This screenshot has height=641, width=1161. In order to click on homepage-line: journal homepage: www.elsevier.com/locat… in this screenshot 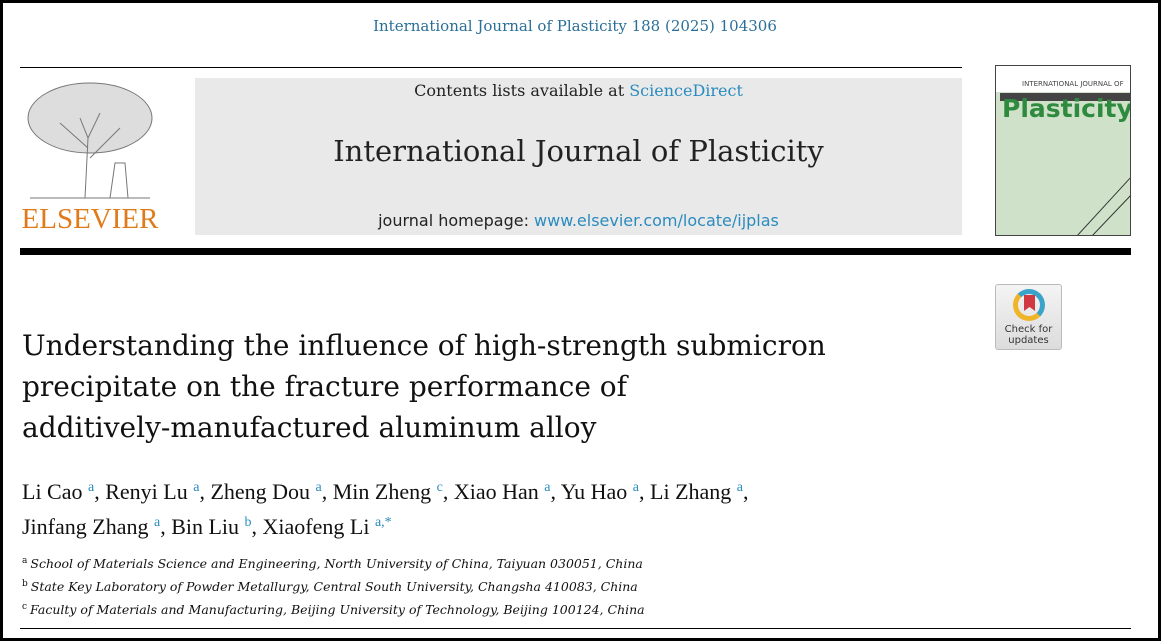, I will do `click(578, 220)`.